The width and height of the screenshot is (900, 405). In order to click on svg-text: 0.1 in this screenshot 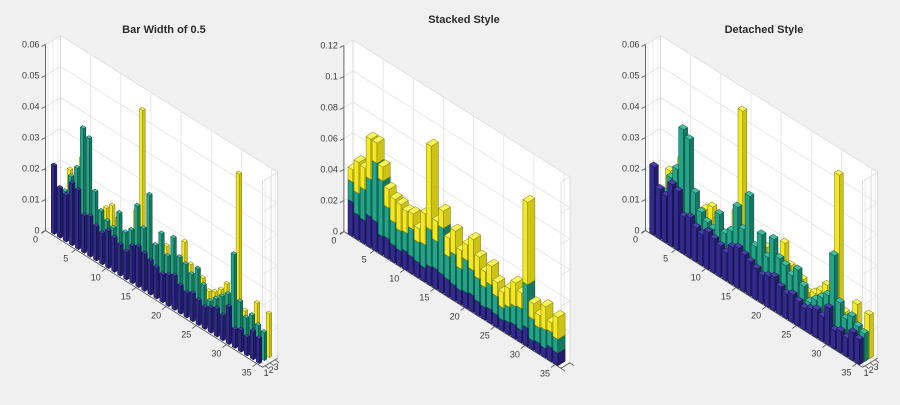, I will do `click(331, 77)`.